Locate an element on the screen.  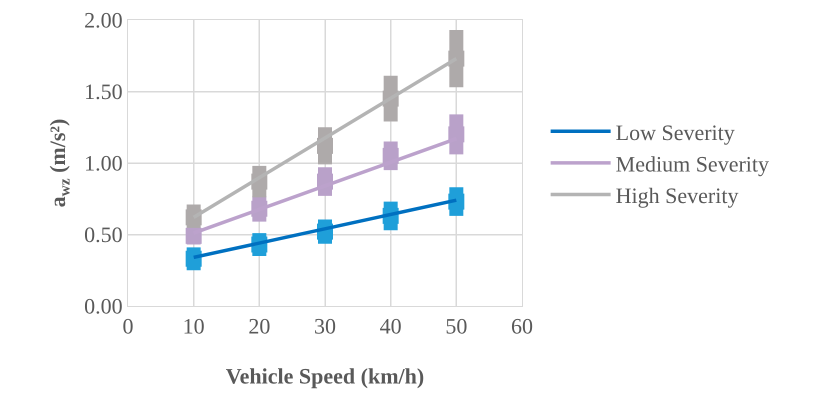
y-tick-label: 1.50 is located at coordinates (103, 91).